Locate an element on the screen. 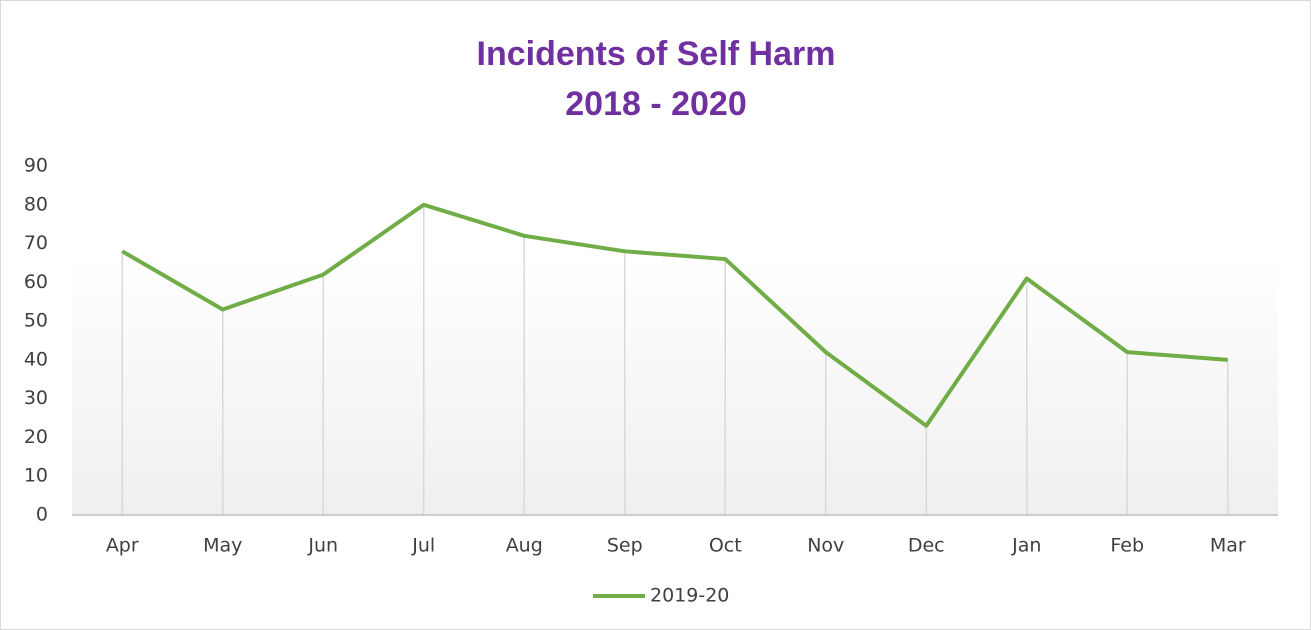 This screenshot has width=1311, height=630. x-tick-label: Dec is located at coordinates (926, 546).